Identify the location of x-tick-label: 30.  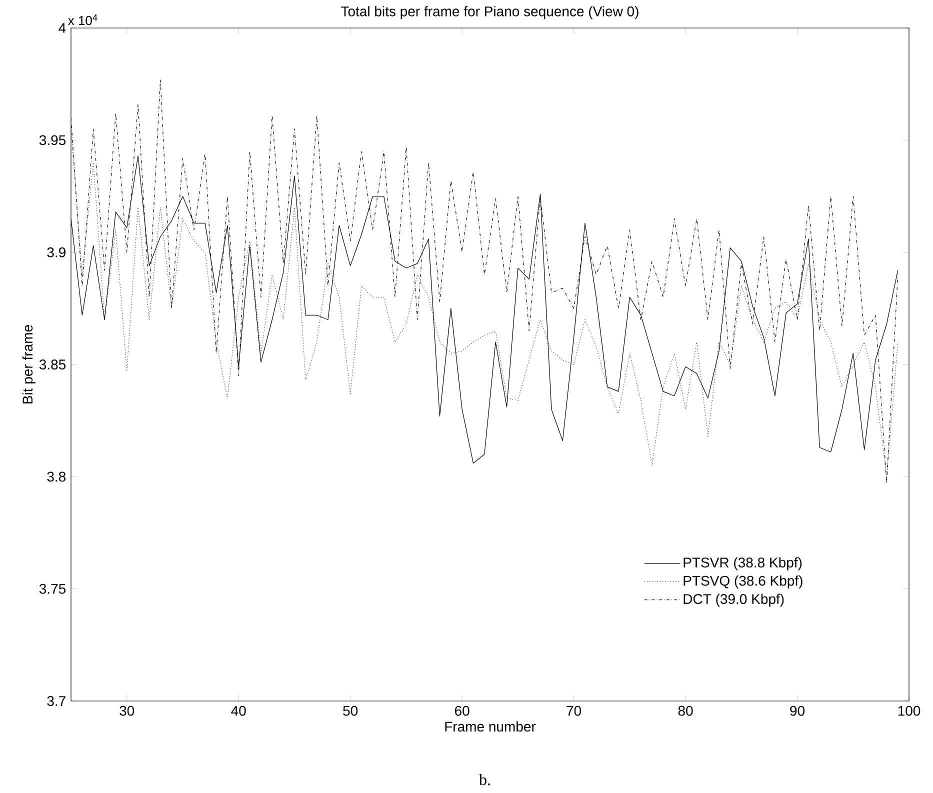
(127, 711).